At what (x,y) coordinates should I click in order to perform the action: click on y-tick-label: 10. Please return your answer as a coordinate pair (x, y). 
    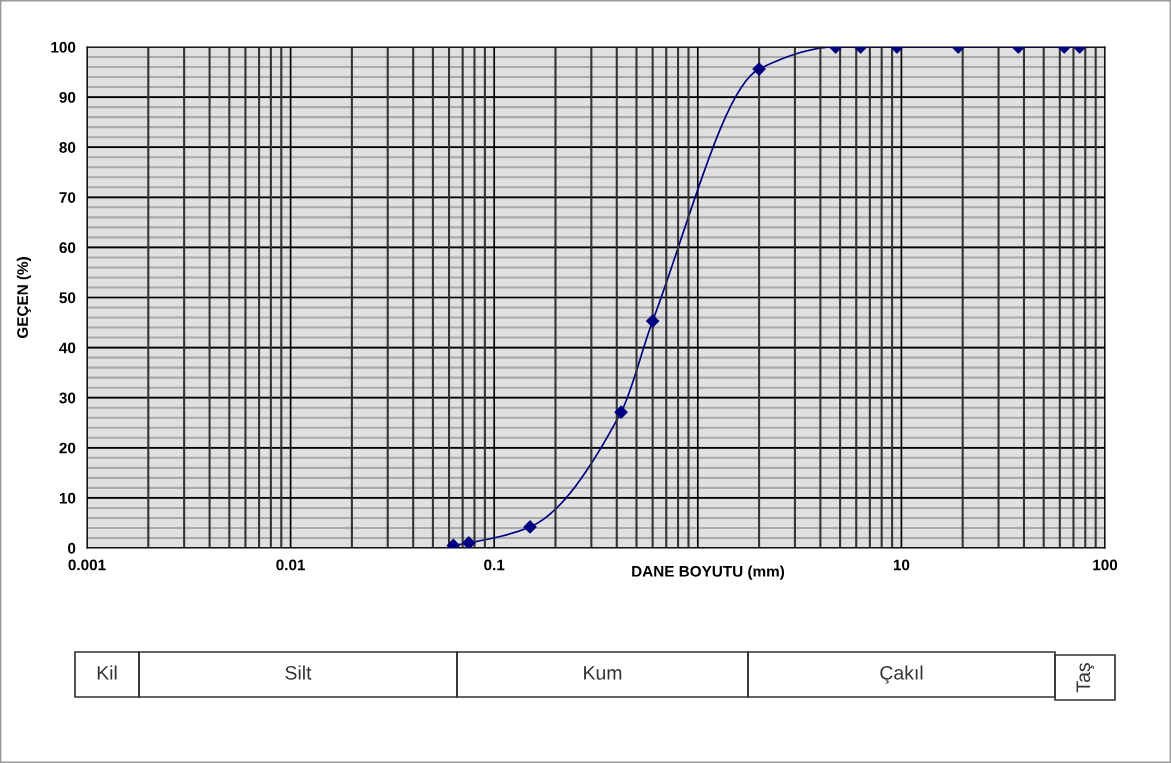
    Looking at the image, I should click on (67, 498).